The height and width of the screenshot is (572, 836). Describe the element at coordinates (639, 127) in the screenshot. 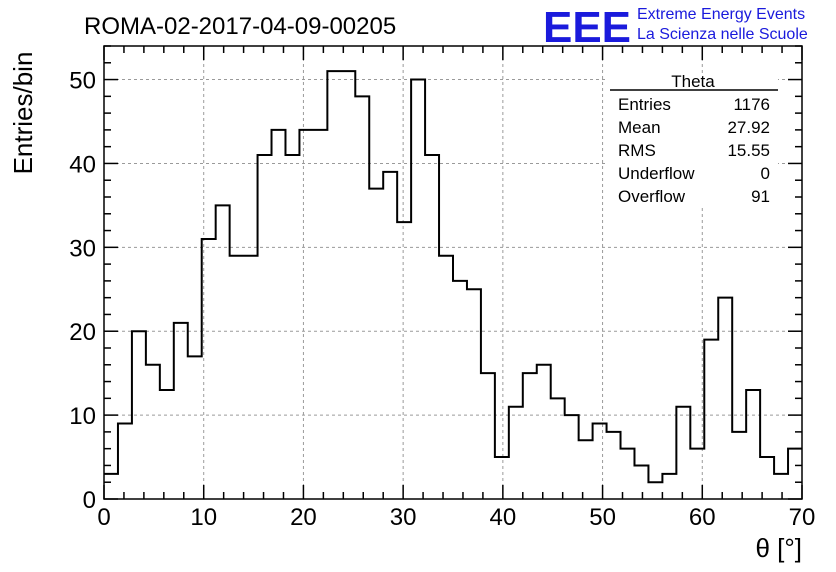

I see `stats-row-label: Mean` at that location.